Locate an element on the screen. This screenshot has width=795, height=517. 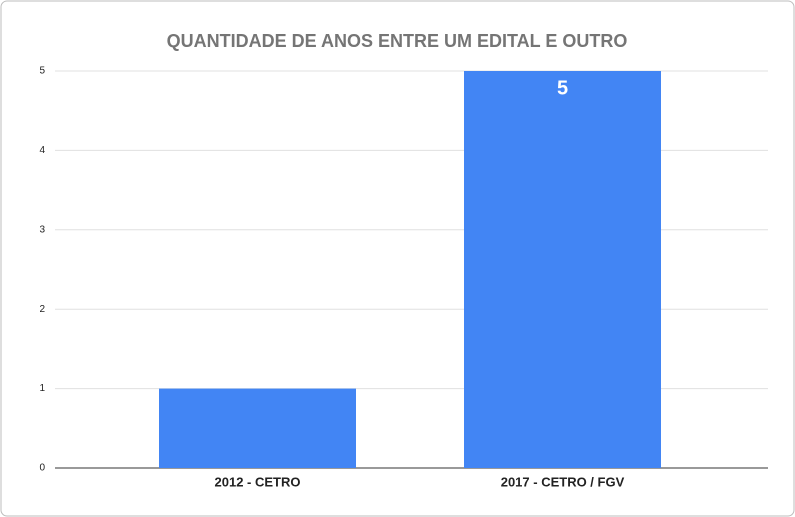
y-tick-label: 0 is located at coordinates (42, 468).